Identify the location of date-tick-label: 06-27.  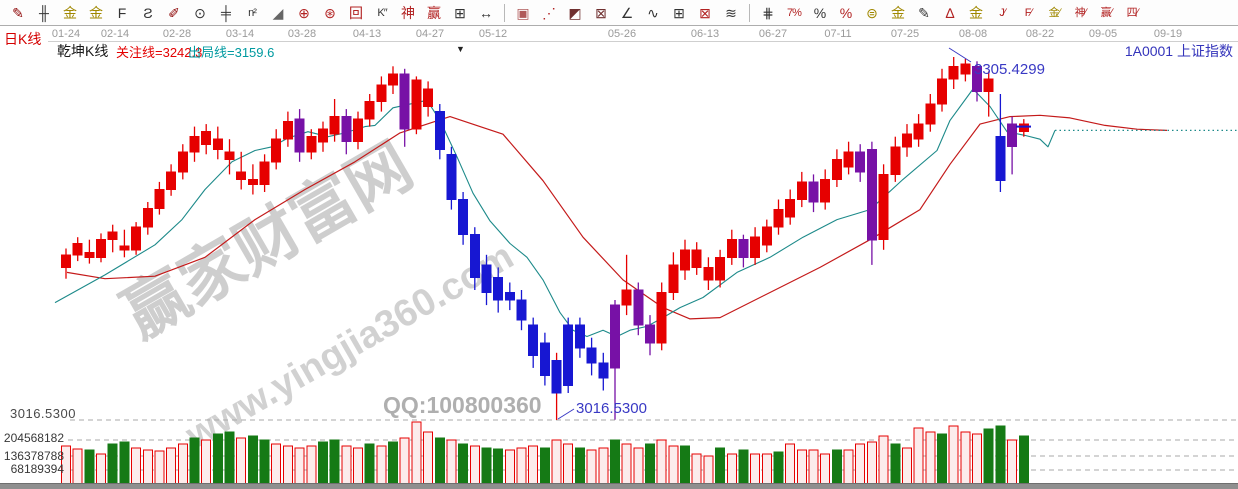
(773, 34).